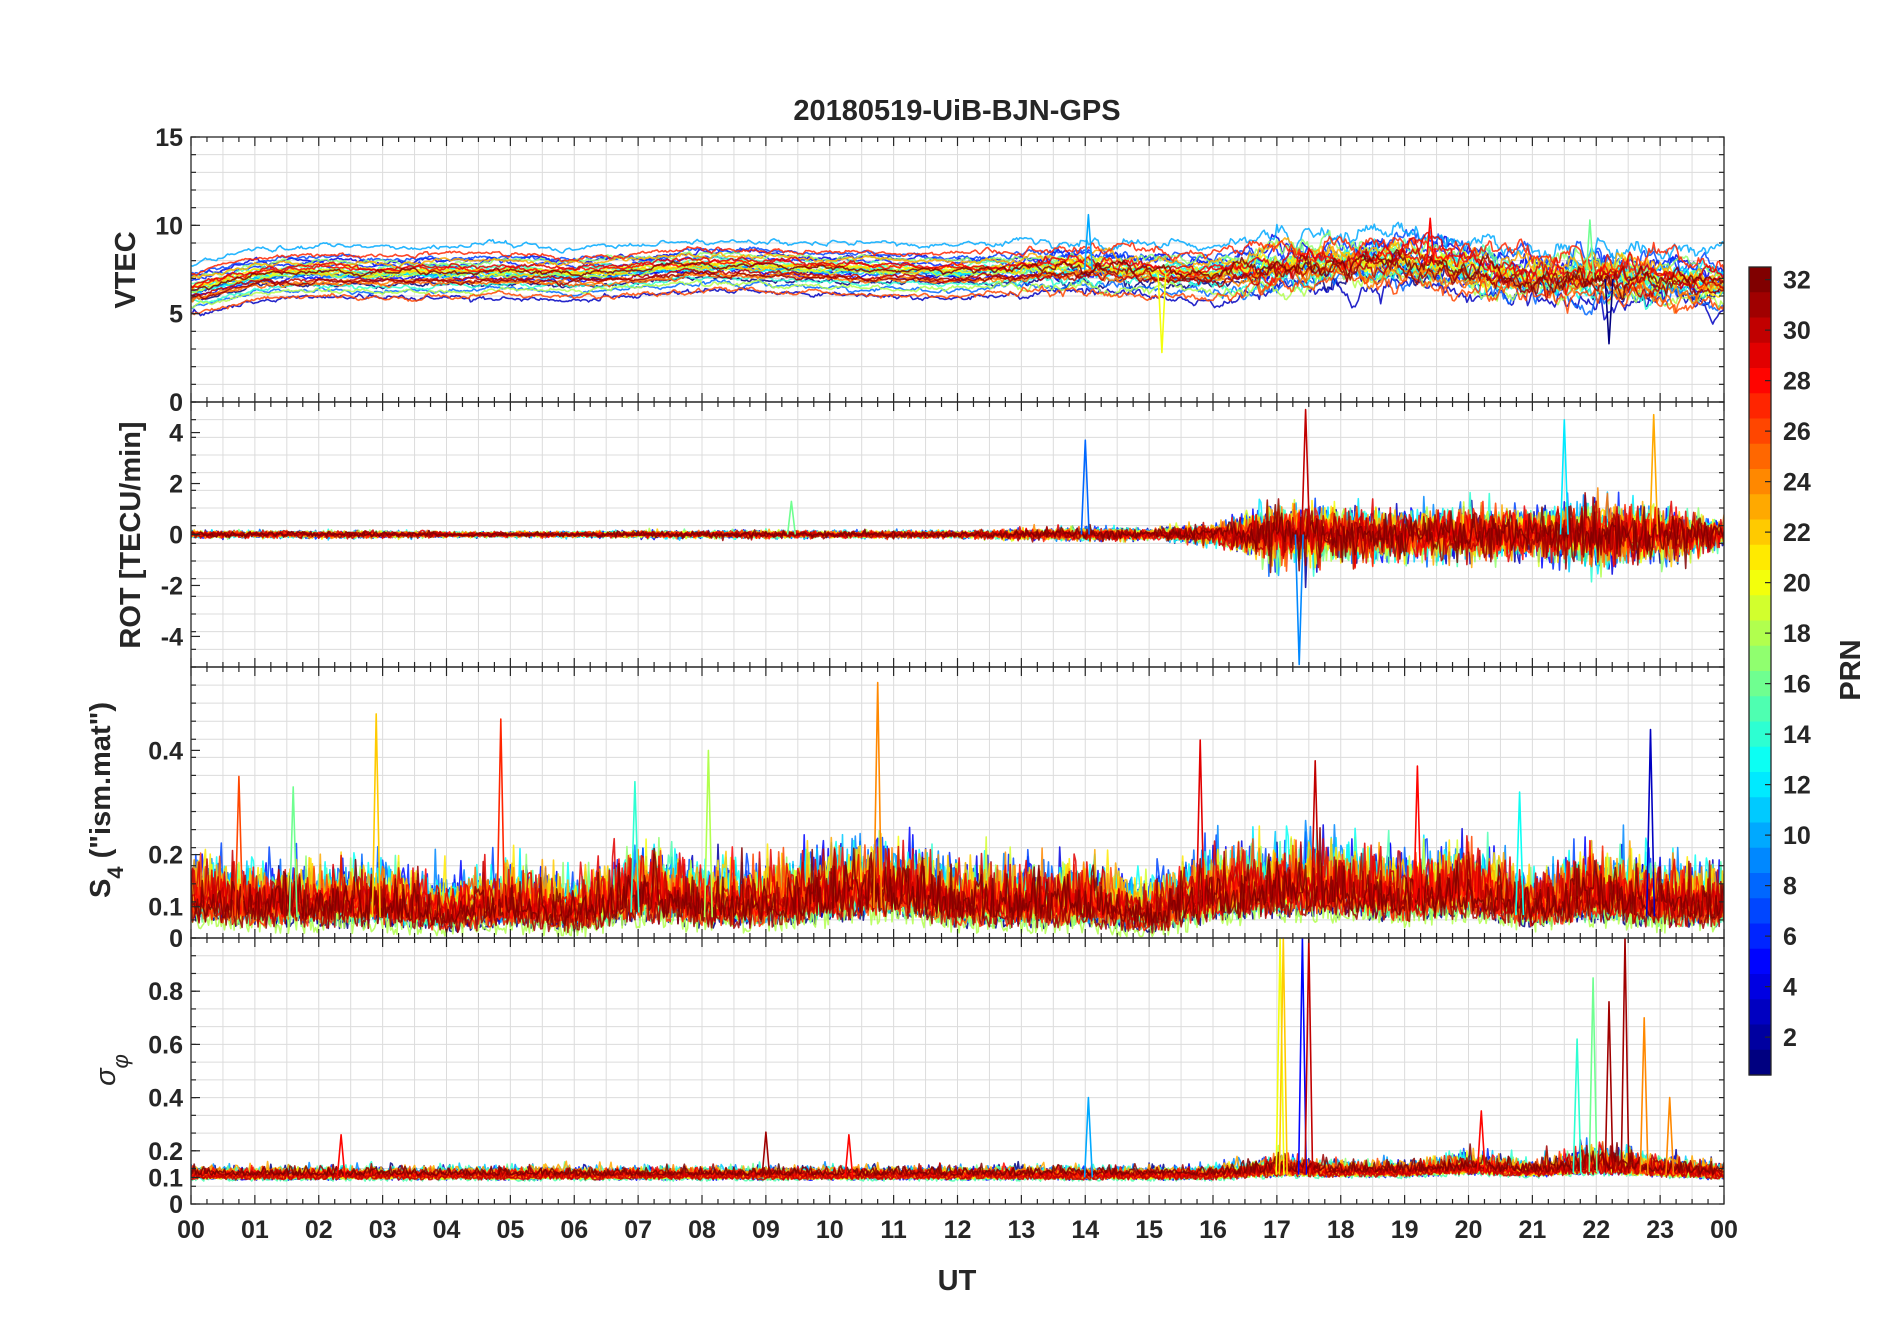 The height and width of the screenshot is (1330, 1902). I want to click on vtec-prn-29-trace, so click(957, 260).